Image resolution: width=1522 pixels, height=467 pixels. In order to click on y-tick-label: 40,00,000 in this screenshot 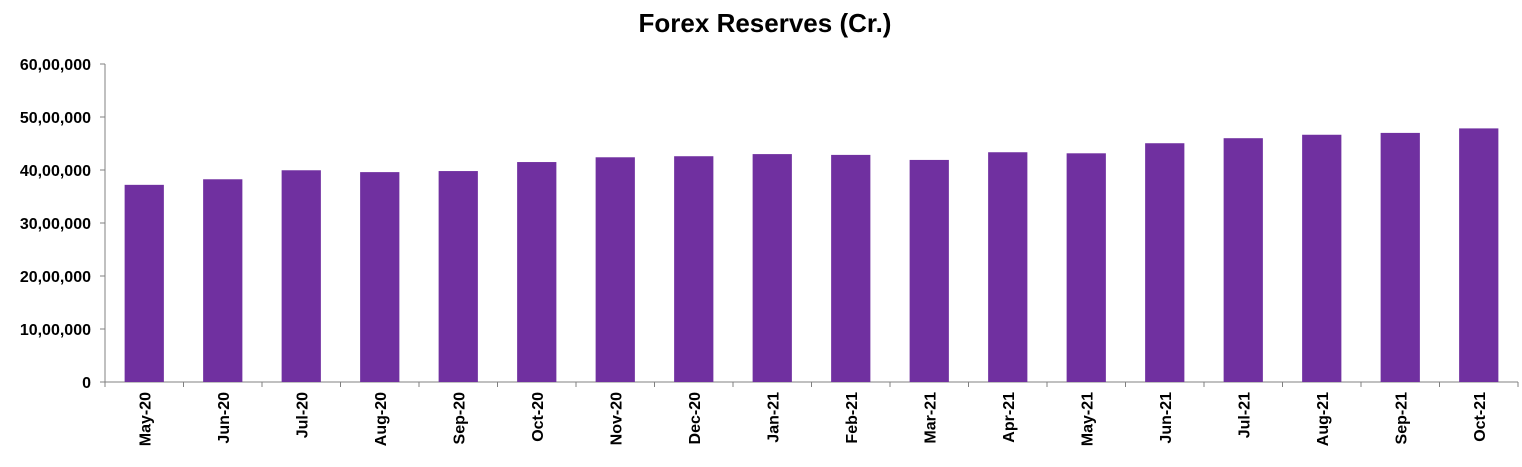, I will do `click(55, 171)`.